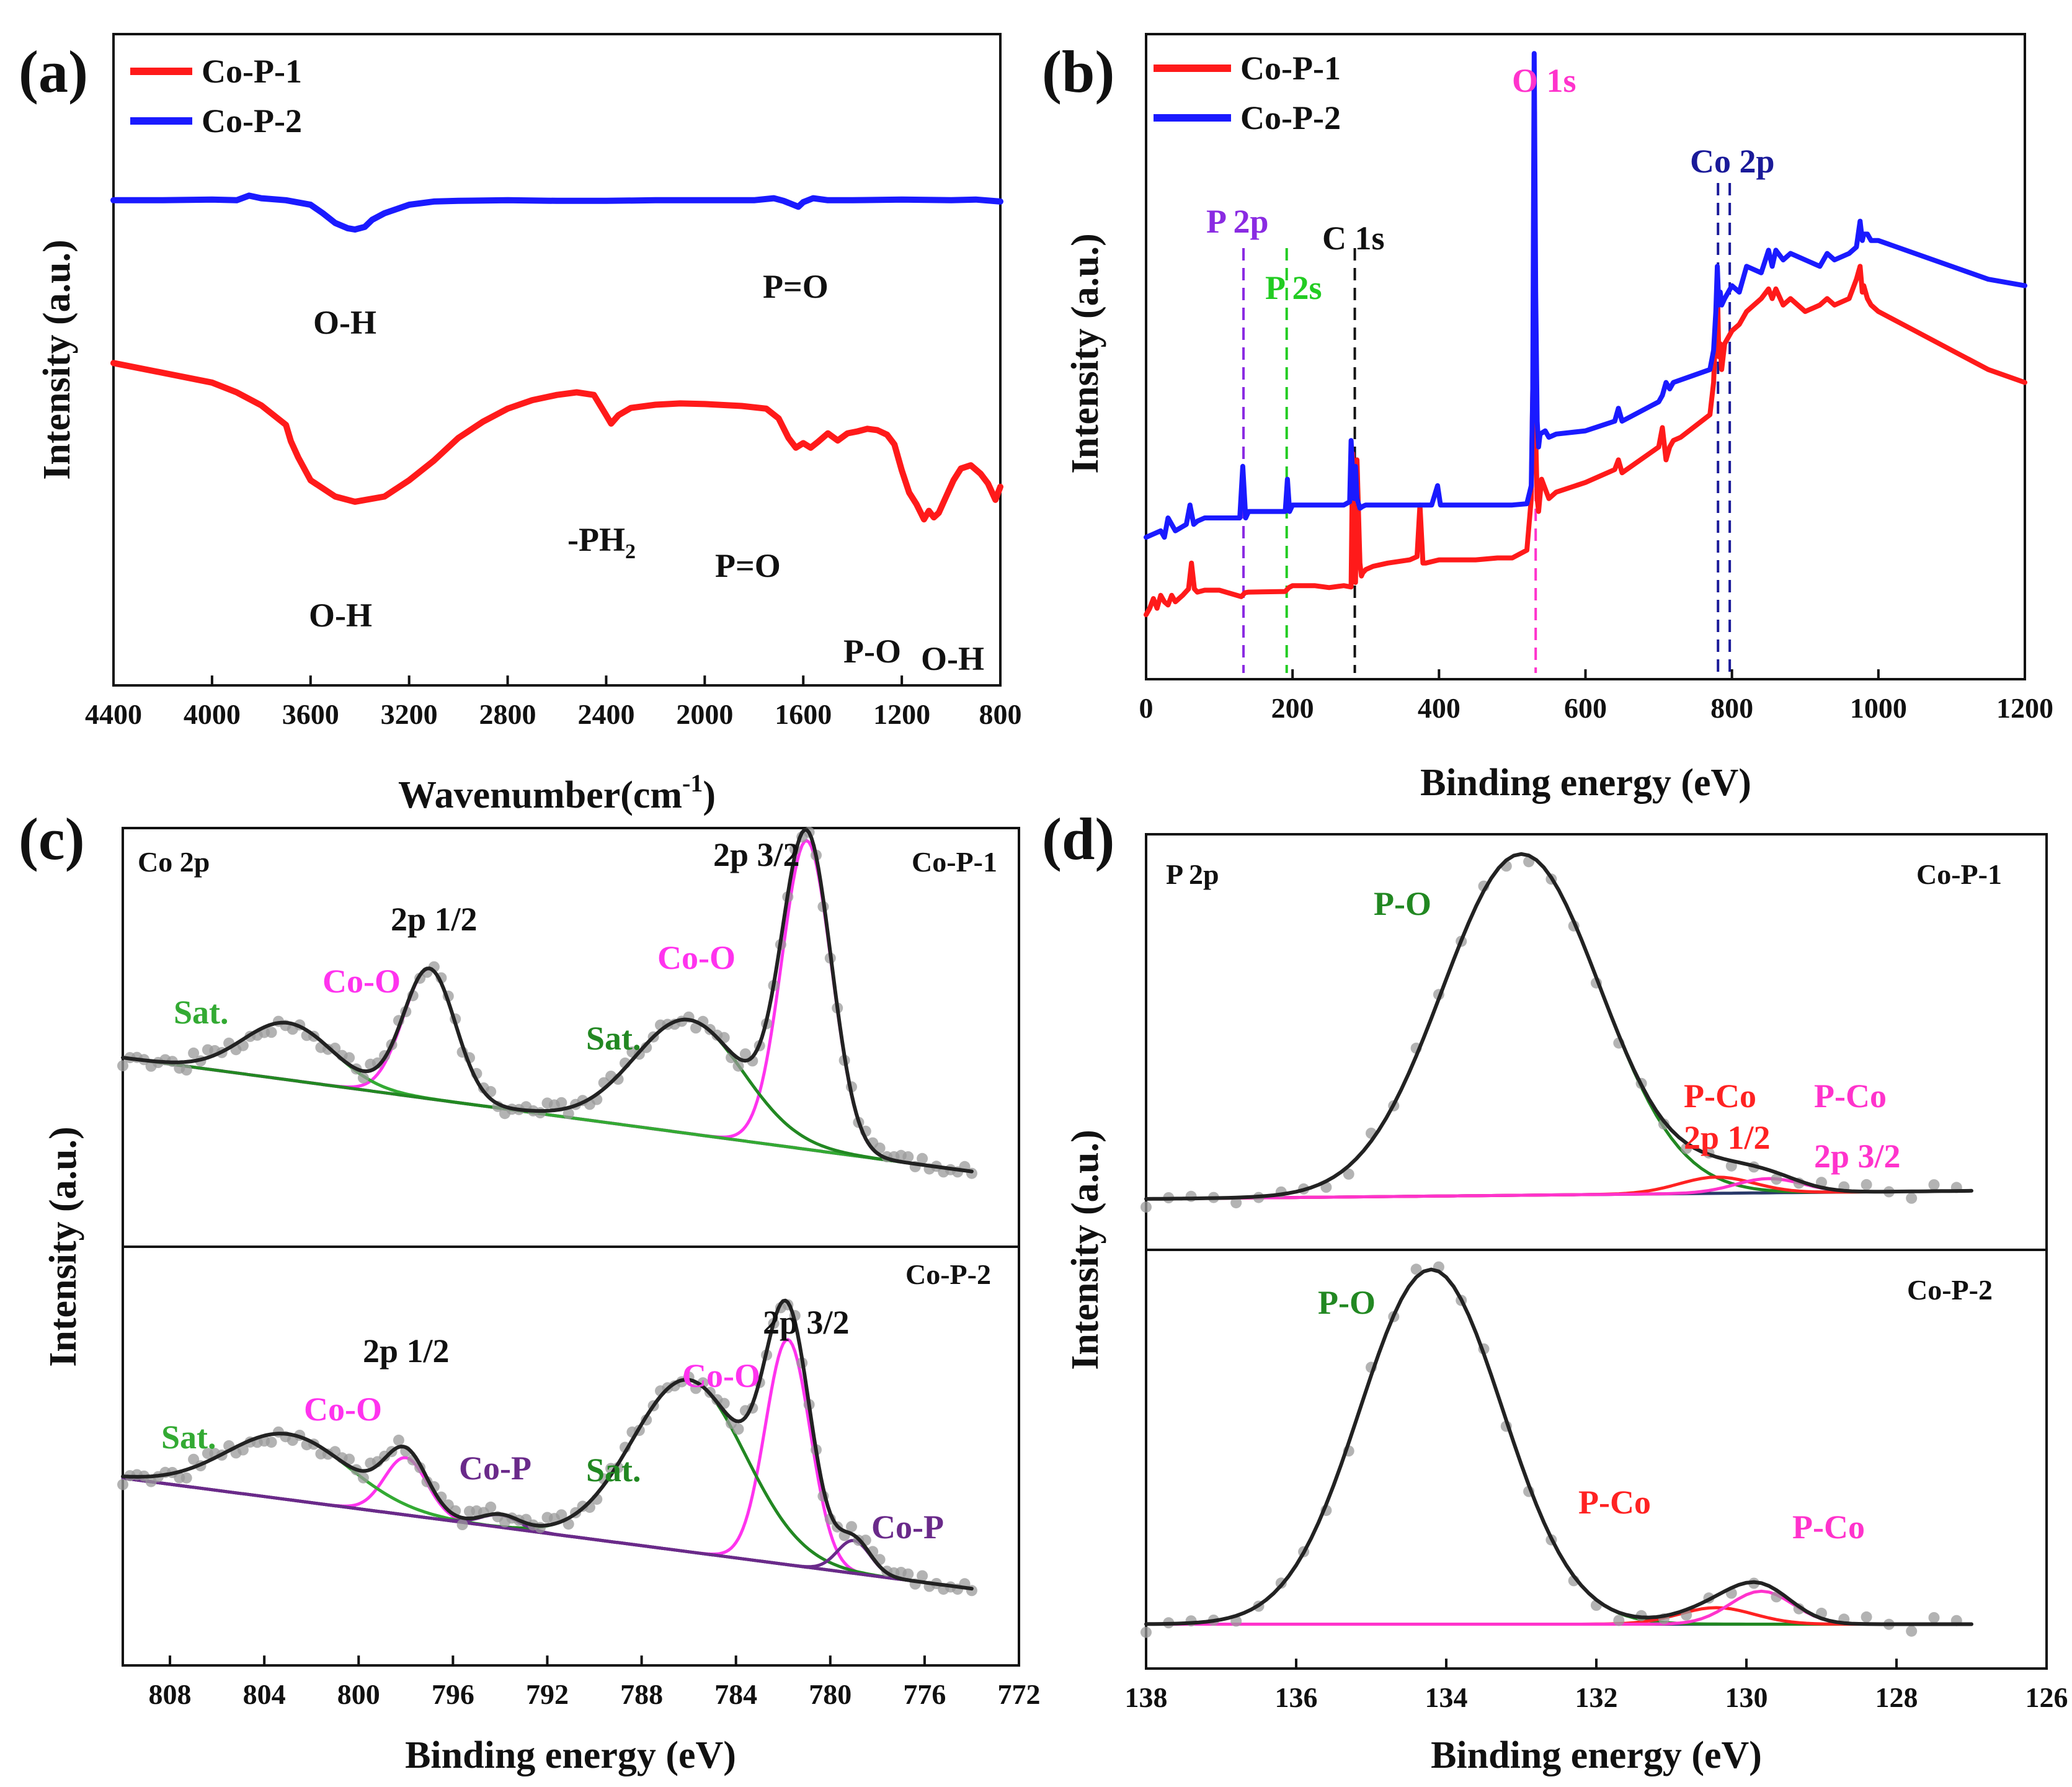 Image resolution: width=2072 pixels, height=1787 pixels. What do you see at coordinates (171, 1694) in the screenshot?
I see `panel-c-x-tick-label-808: 808` at bounding box center [171, 1694].